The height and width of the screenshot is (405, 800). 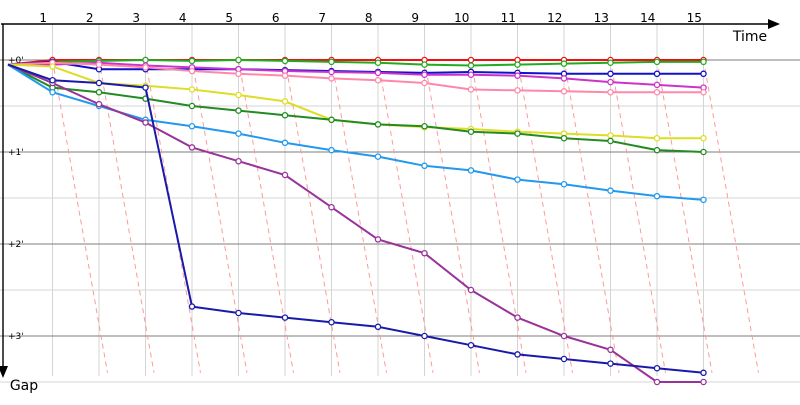 What do you see at coordinates (749, 37) in the screenshot?
I see `x-axis-title: Time` at bounding box center [749, 37].